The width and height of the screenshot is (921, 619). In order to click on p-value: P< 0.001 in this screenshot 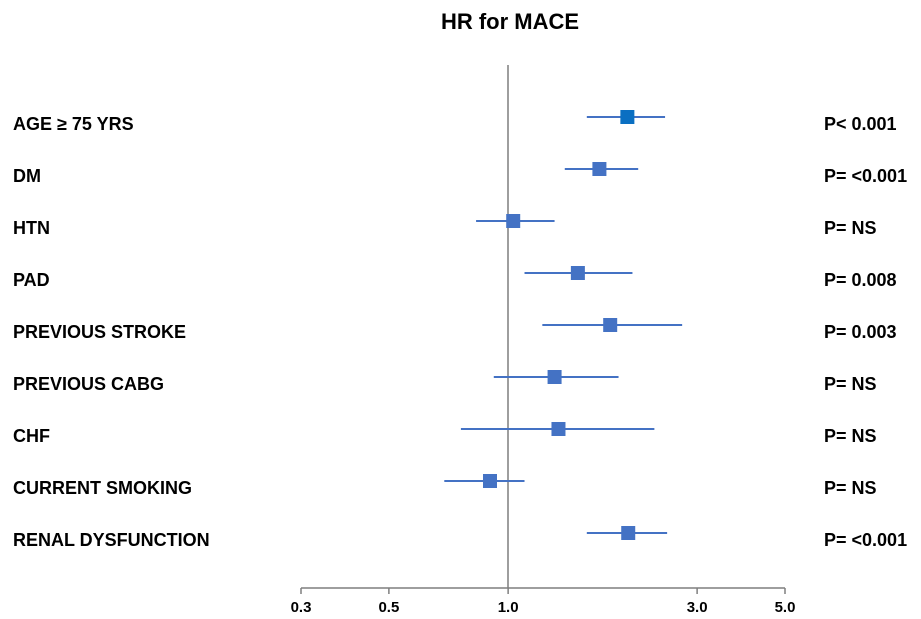, I will do `click(860, 124)`.